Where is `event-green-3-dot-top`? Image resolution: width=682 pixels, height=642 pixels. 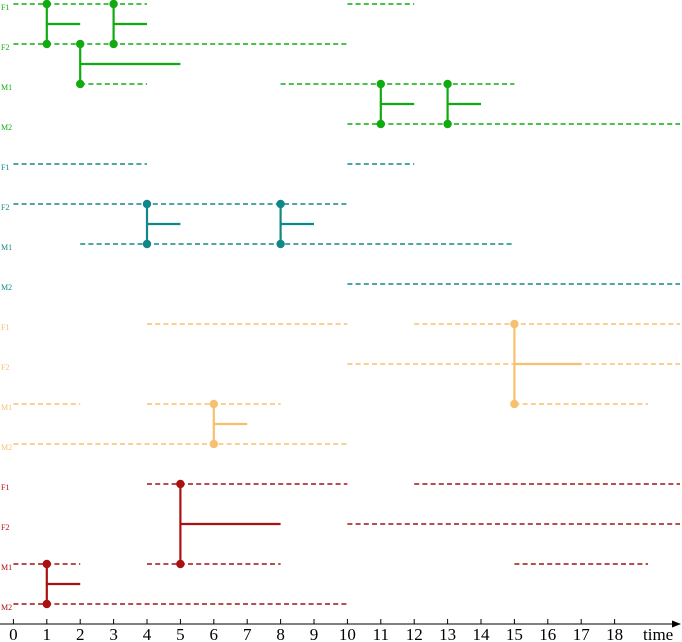 event-green-3-dot-top is located at coordinates (380, 84).